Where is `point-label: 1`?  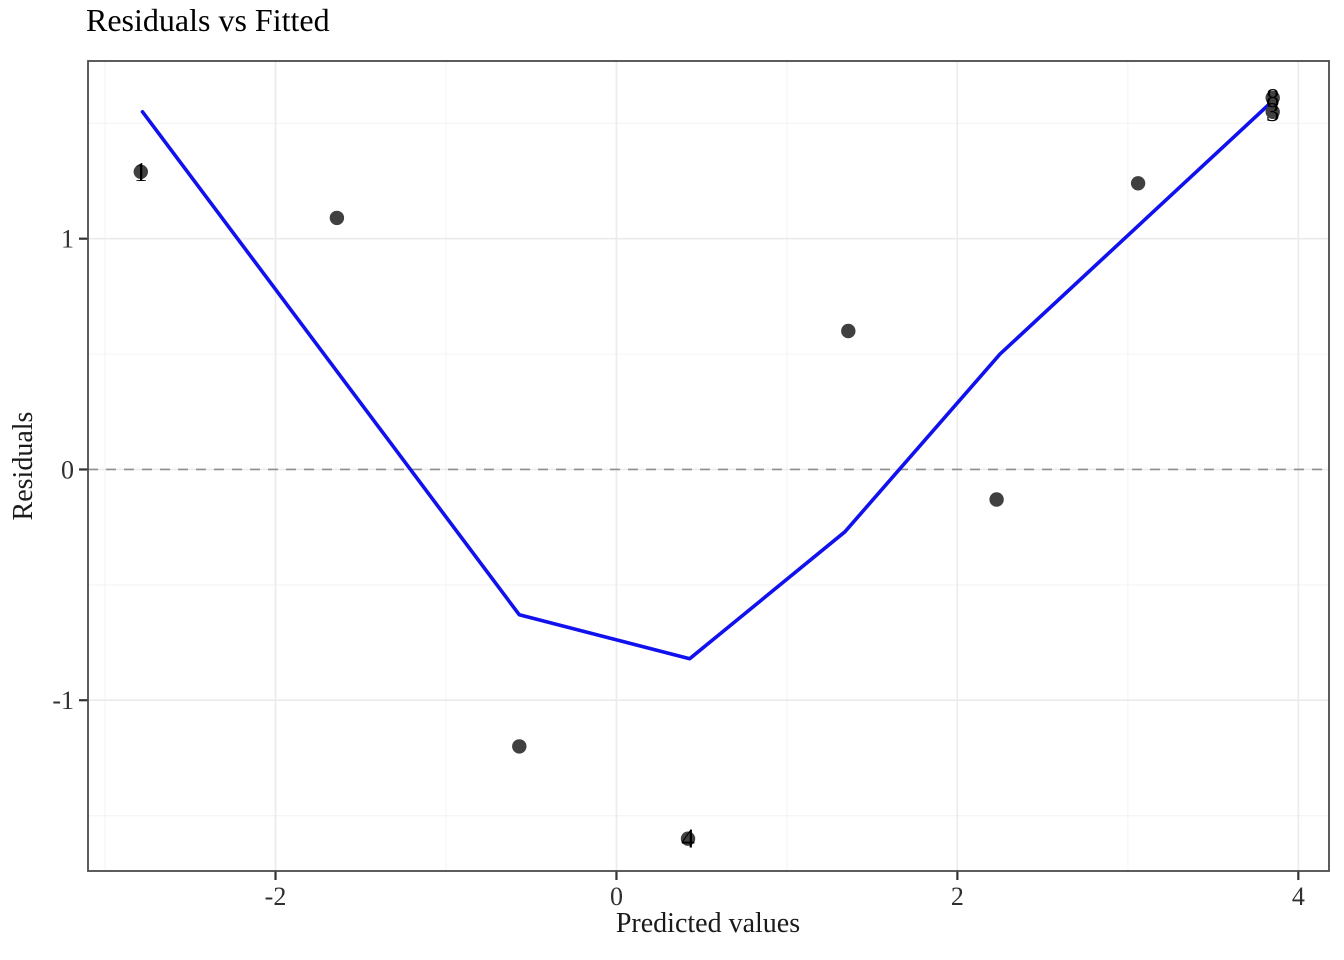 point-label: 1 is located at coordinates (141, 172).